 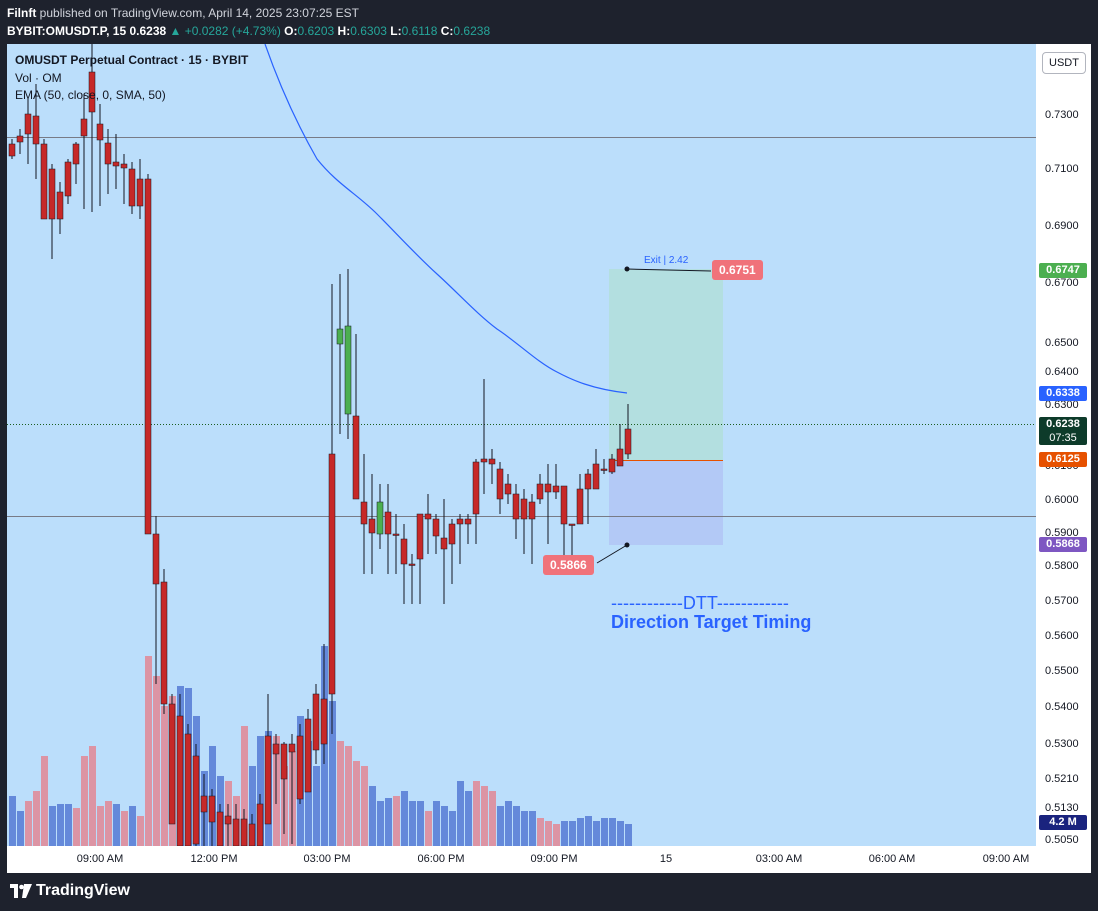 I want to click on last-price-tag: 0.6238 07:35, so click(x=1063, y=431).